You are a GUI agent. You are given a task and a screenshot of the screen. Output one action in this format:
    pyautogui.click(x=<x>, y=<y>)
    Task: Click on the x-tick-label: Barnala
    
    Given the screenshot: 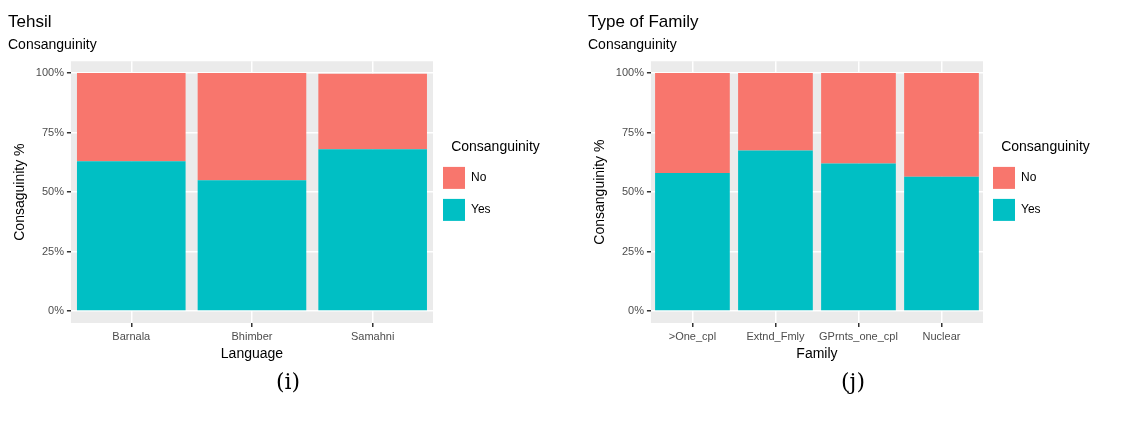 What is the action you would take?
    pyautogui.click(x=132, y=335)
    